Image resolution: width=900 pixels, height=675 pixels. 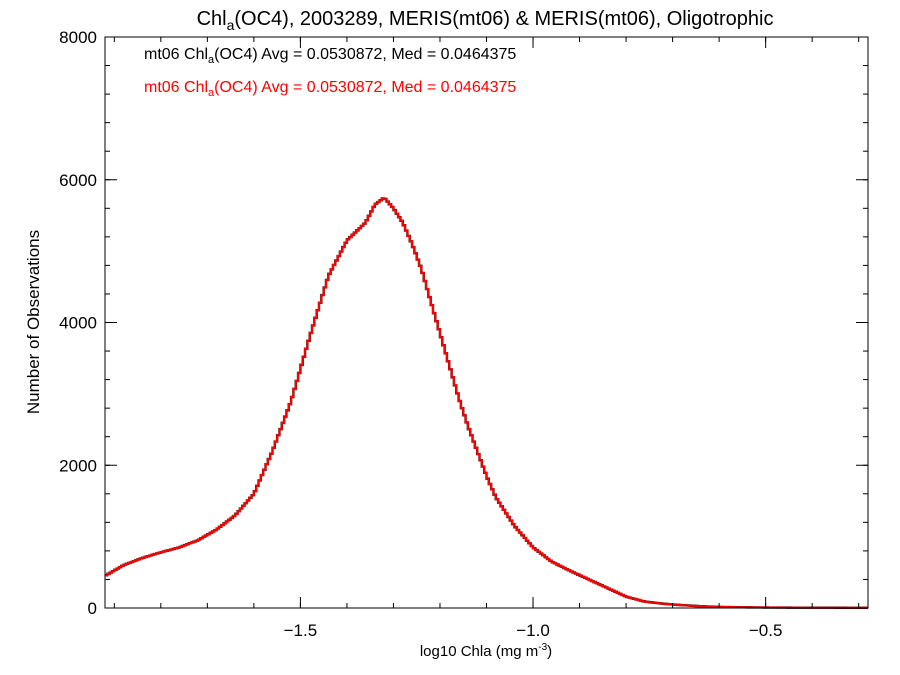 What do you see at coordinates (301, 630) in the screenshot?
I see `x-tick-label: −1.5` at bounding box center [301, 630].